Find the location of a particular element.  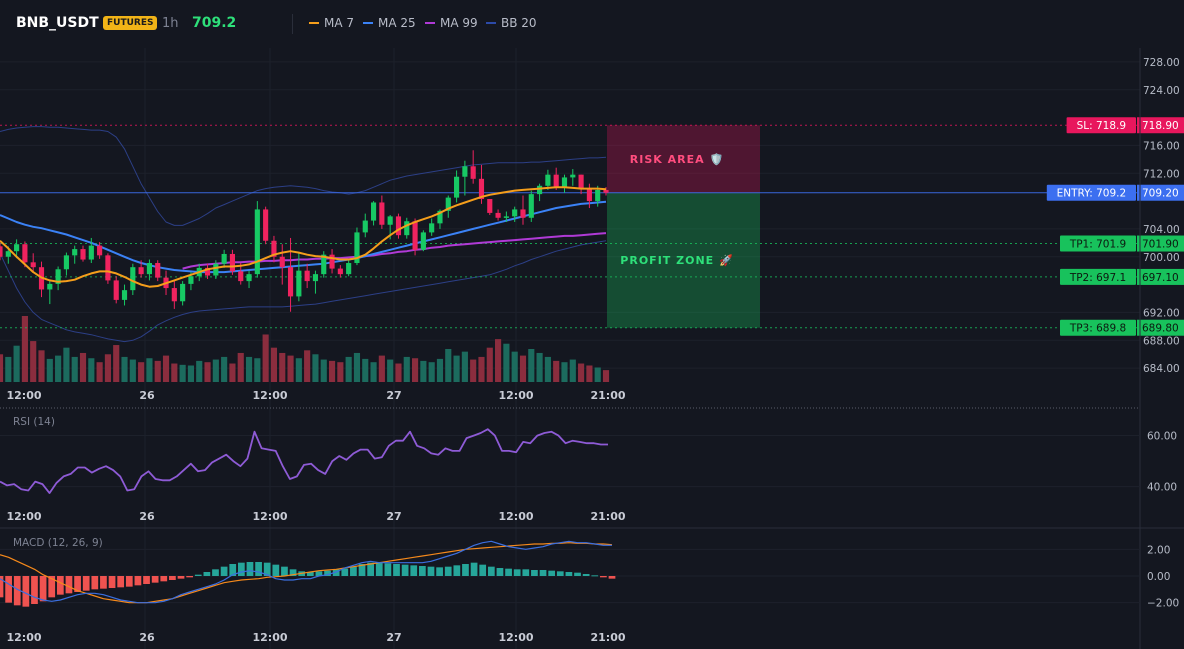

macd-axis-tick: −2.00 is located at coordinates (1163, 604).